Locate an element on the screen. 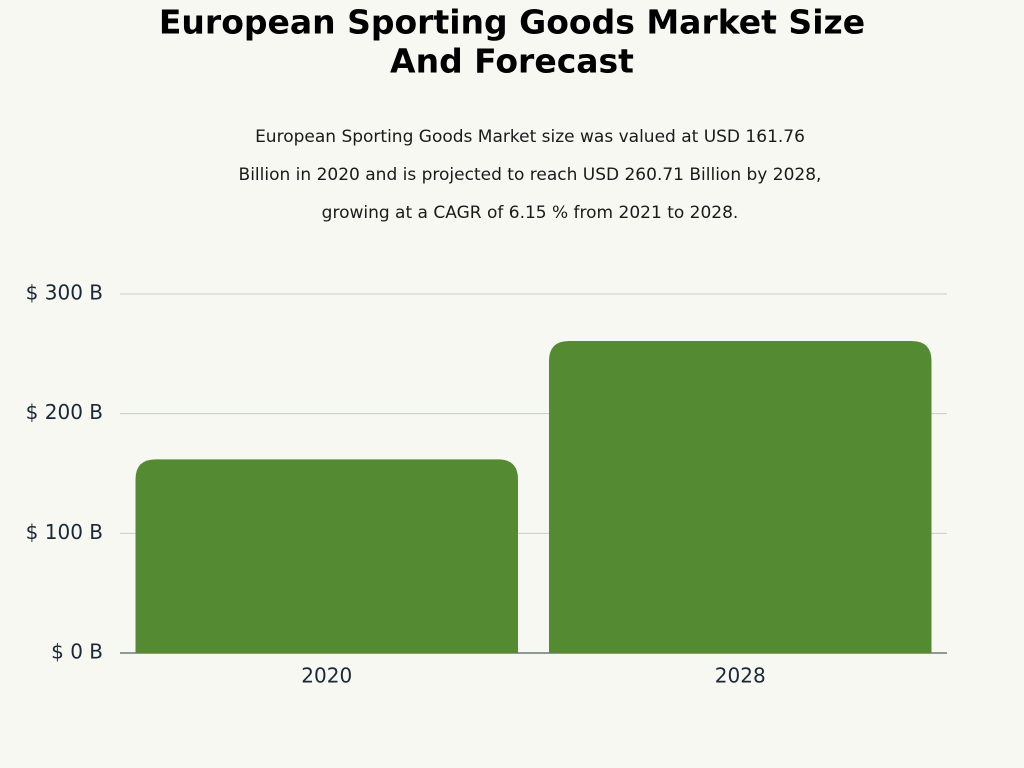  x-tick-label: 2028 is located at coordinates (740, 676).